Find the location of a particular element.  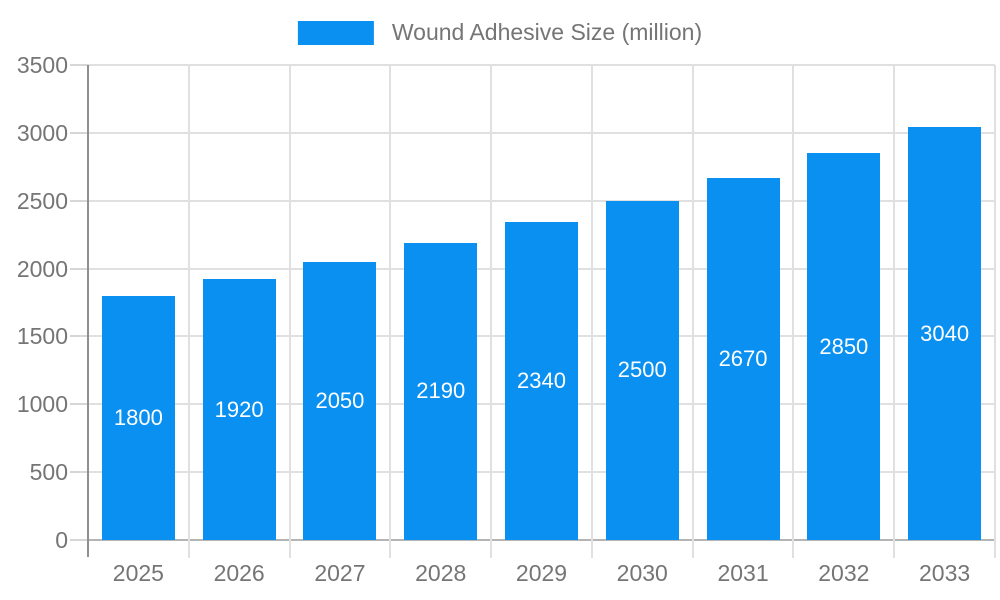

x-tick-label: 2032 is located at coordinates (844, 573).